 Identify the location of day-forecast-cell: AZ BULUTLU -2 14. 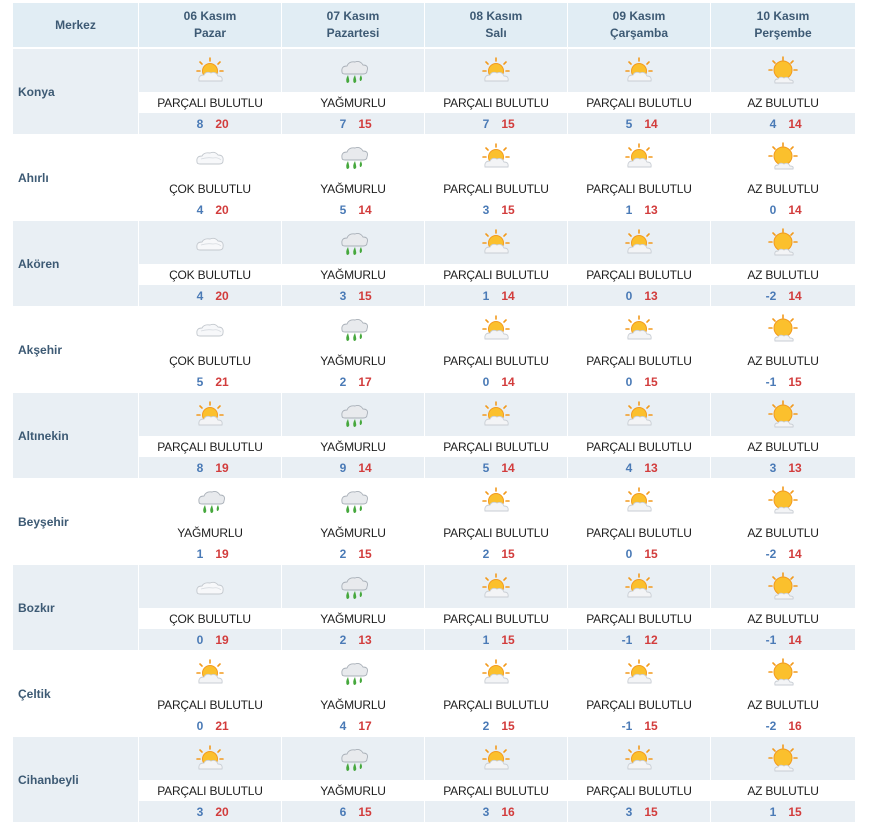
(782, 522).